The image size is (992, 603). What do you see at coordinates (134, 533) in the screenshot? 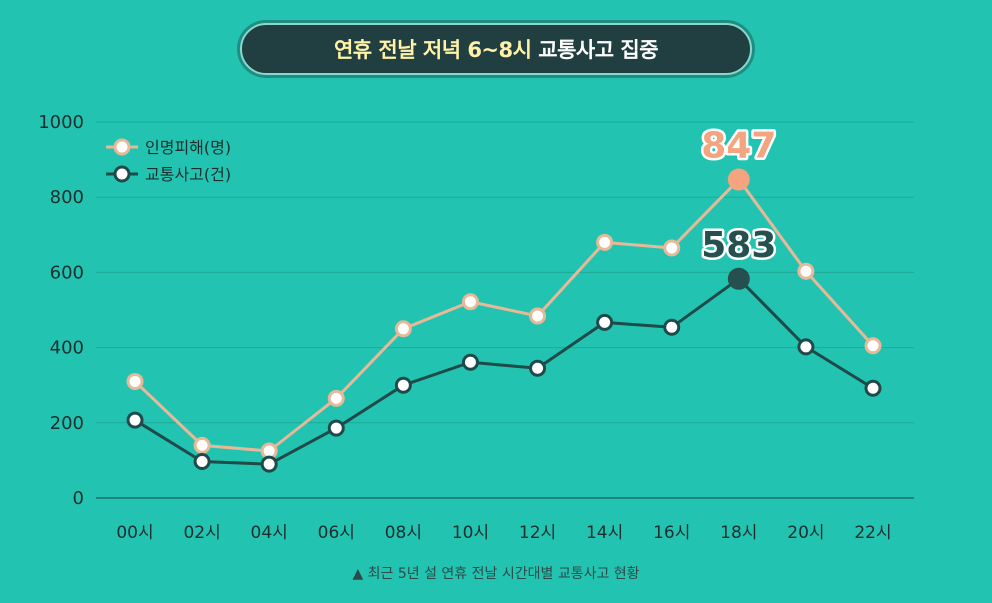
I see `x-tick-label: 00시` at bounding box center [134, 533].